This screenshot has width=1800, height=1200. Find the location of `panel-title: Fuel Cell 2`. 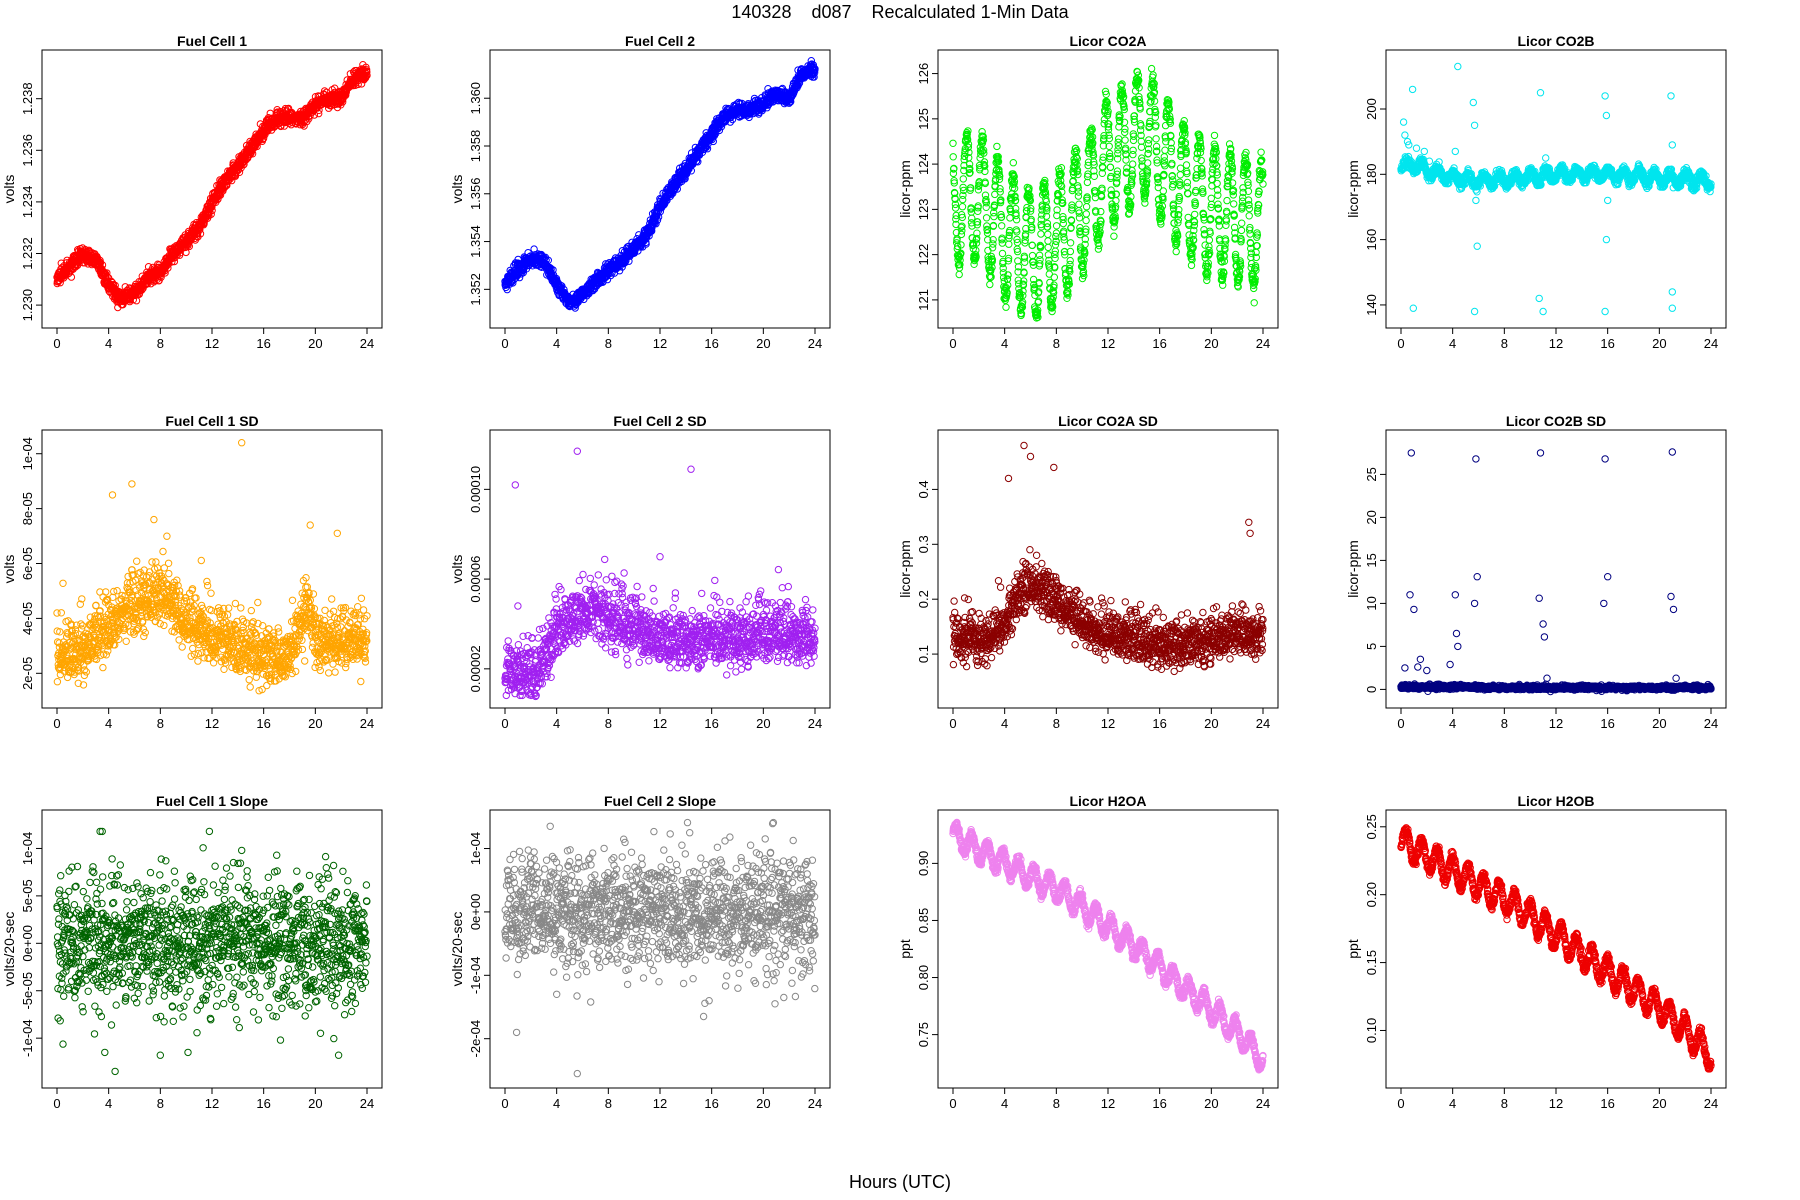

panel-title: Fuel Cell 2 is located at coordinates (660, 41).